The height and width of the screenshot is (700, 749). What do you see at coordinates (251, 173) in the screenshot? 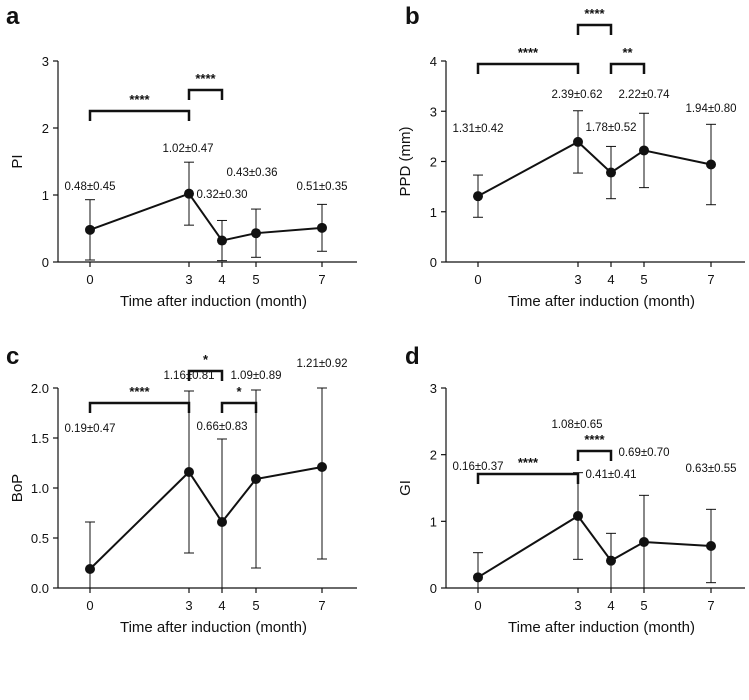
I see `data-label: 0.43±0.36` at bounding box center [251, 173].